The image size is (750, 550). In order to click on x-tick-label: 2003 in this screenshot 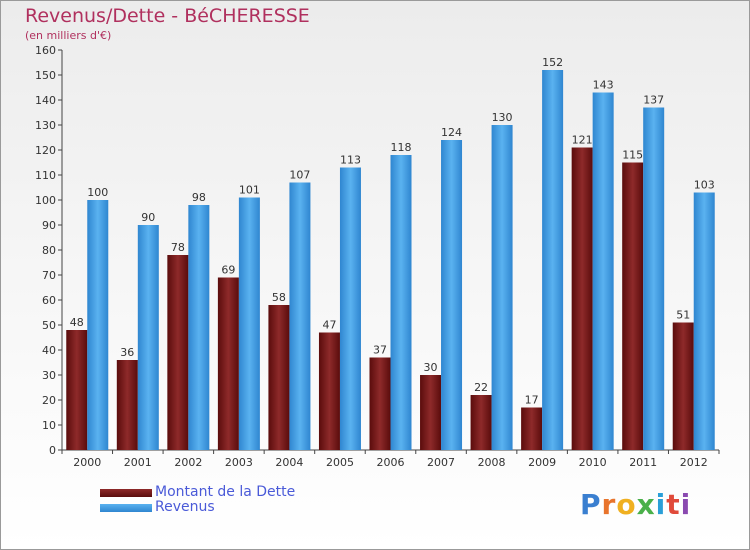, I will do `click(239, 462)`.